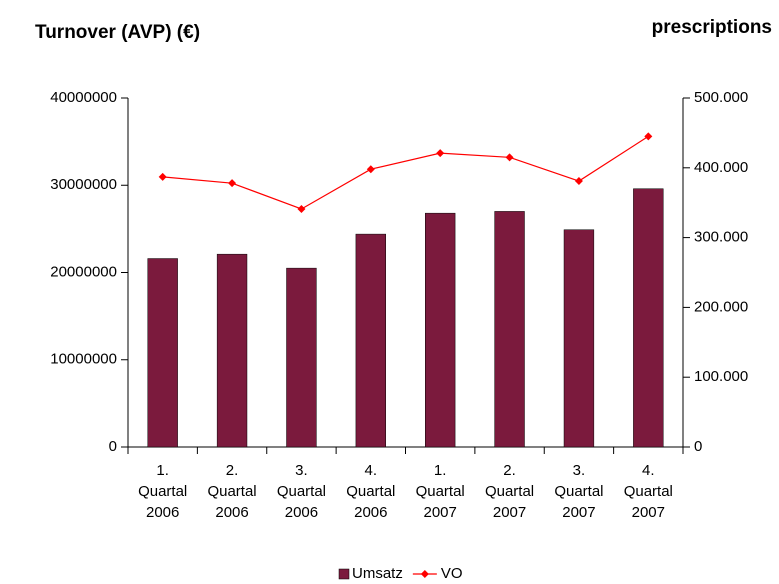 This screenshot has height=584, width=779. I want to click on y-tick-label: 0, so click(113, 446).